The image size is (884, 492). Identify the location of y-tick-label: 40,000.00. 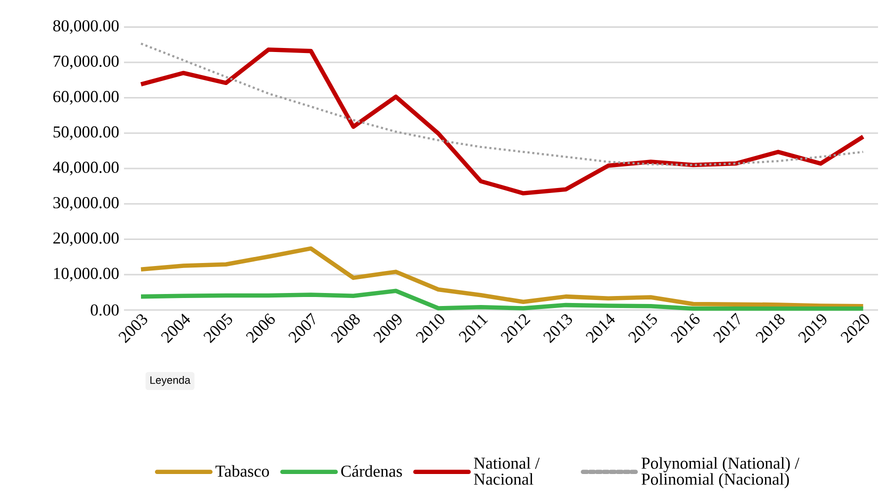
(85, 169).